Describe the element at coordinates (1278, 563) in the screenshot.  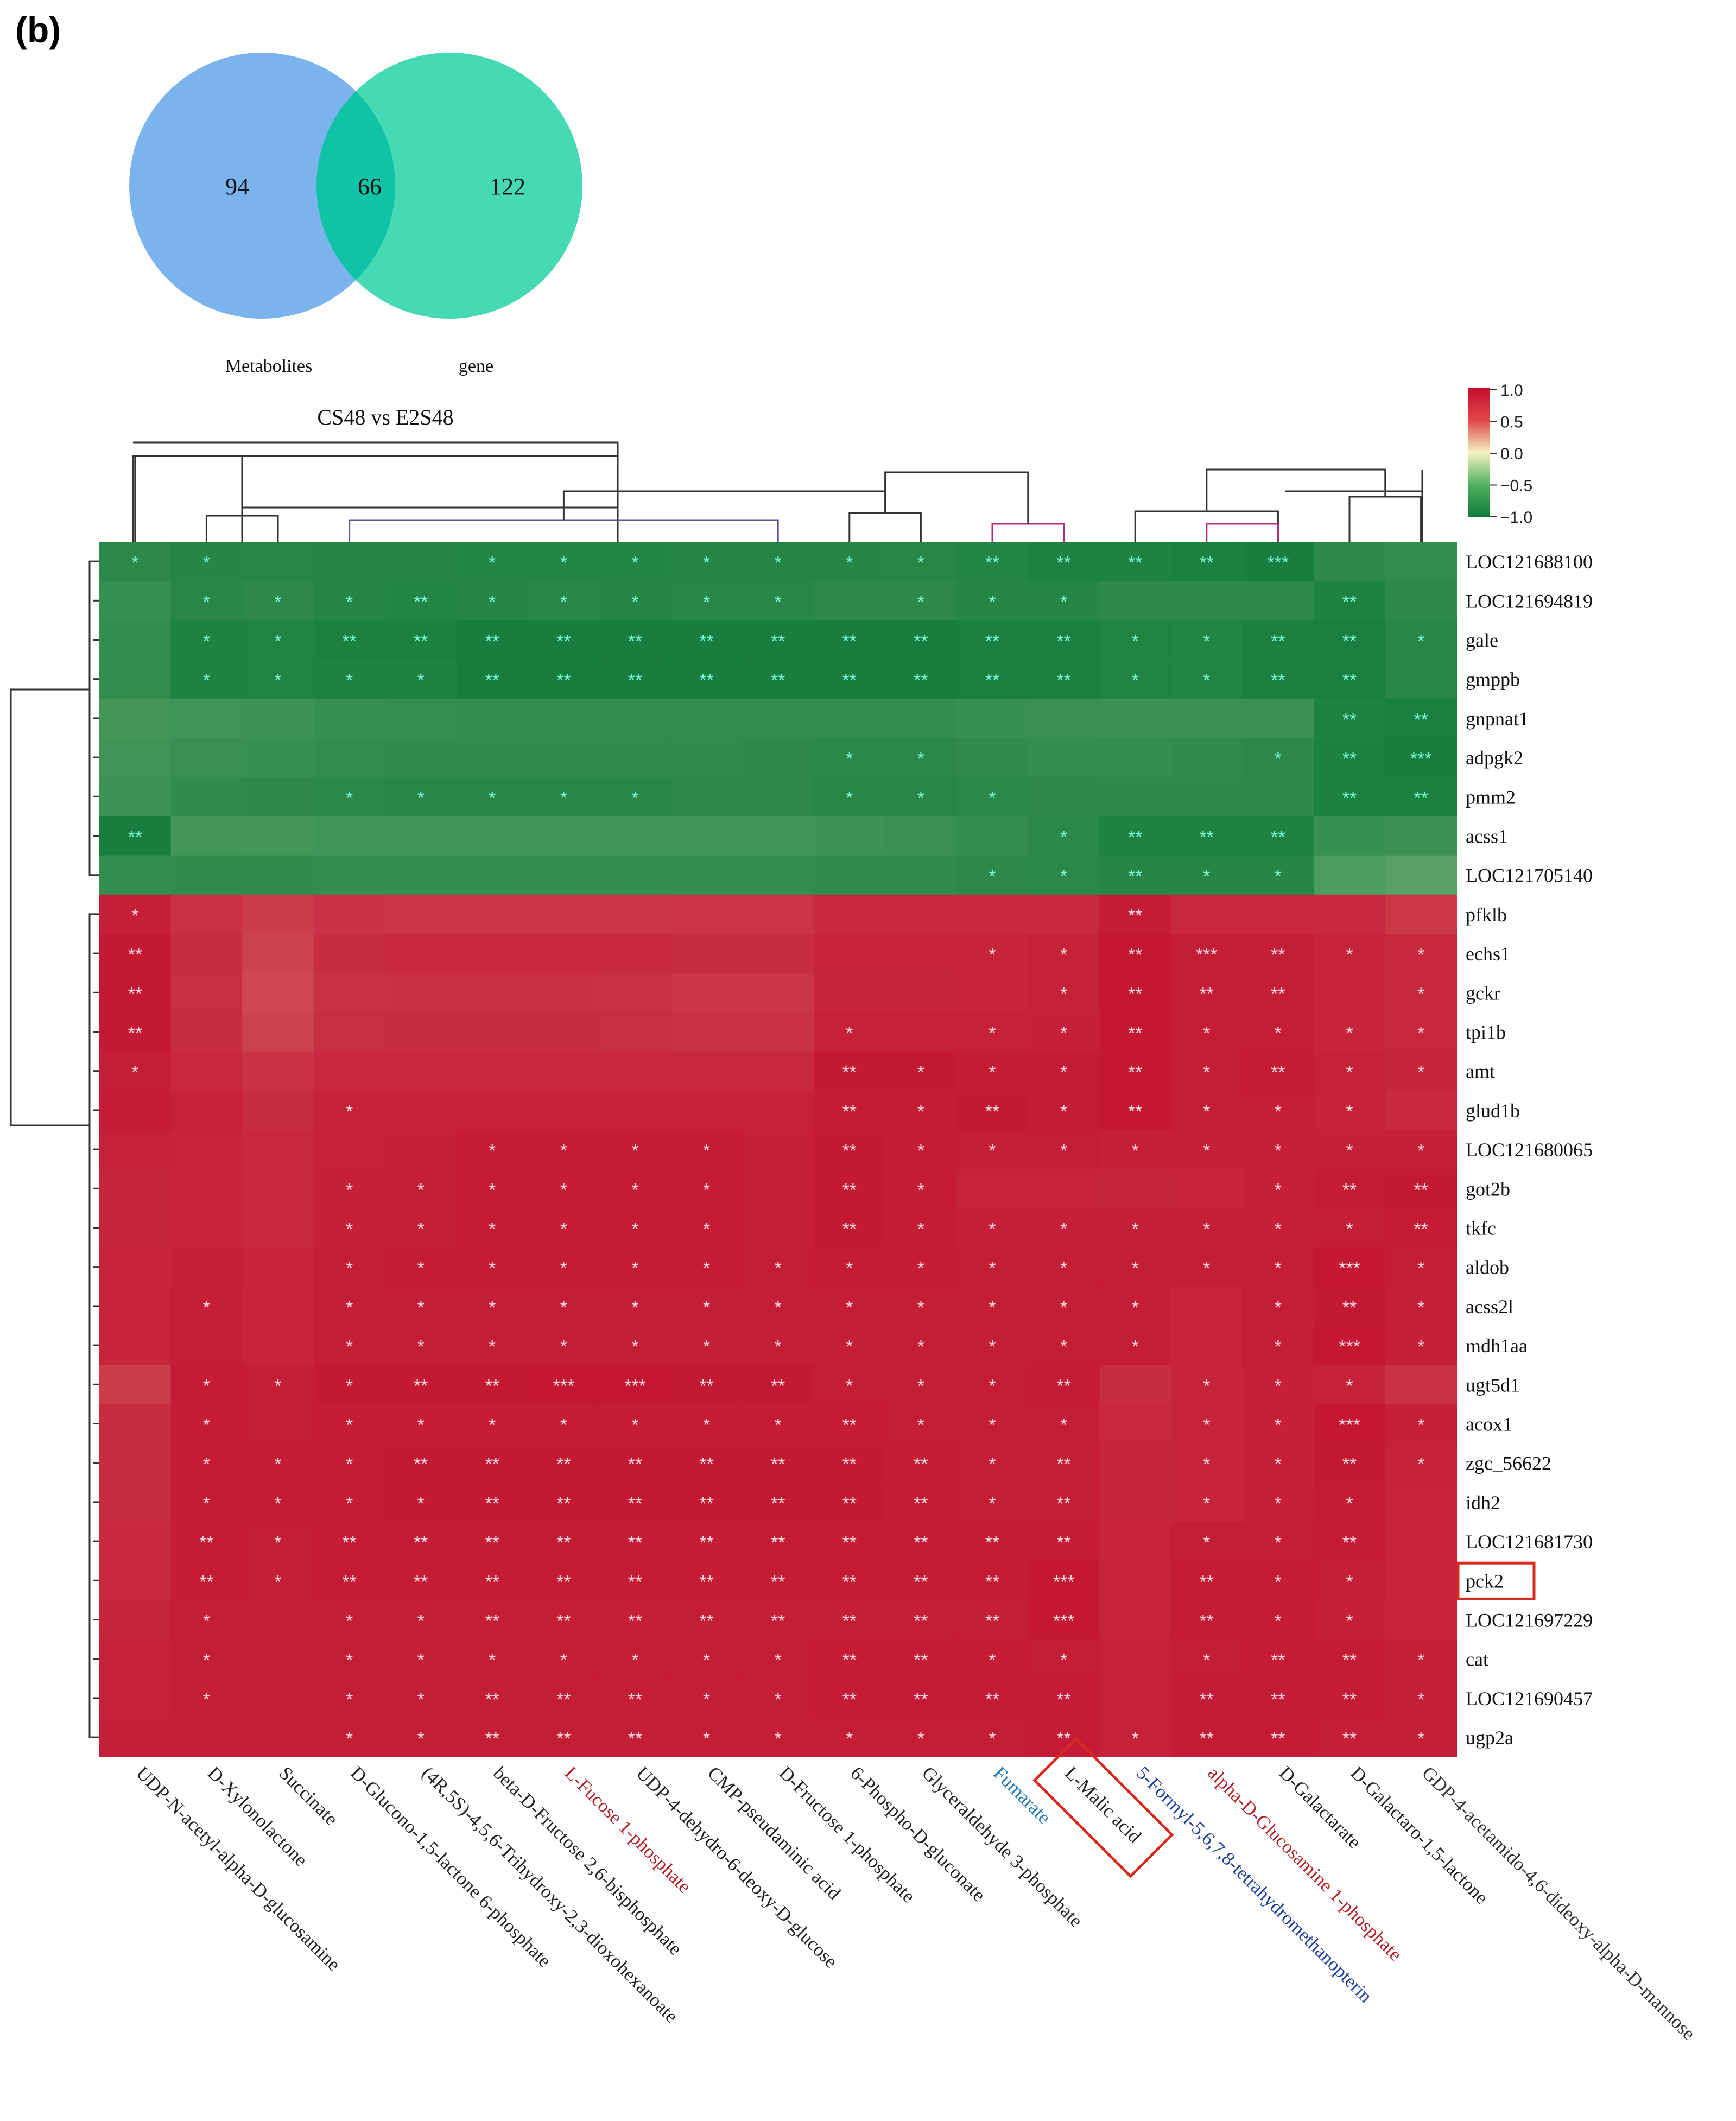
I see `significance-mark: ***` at that location.